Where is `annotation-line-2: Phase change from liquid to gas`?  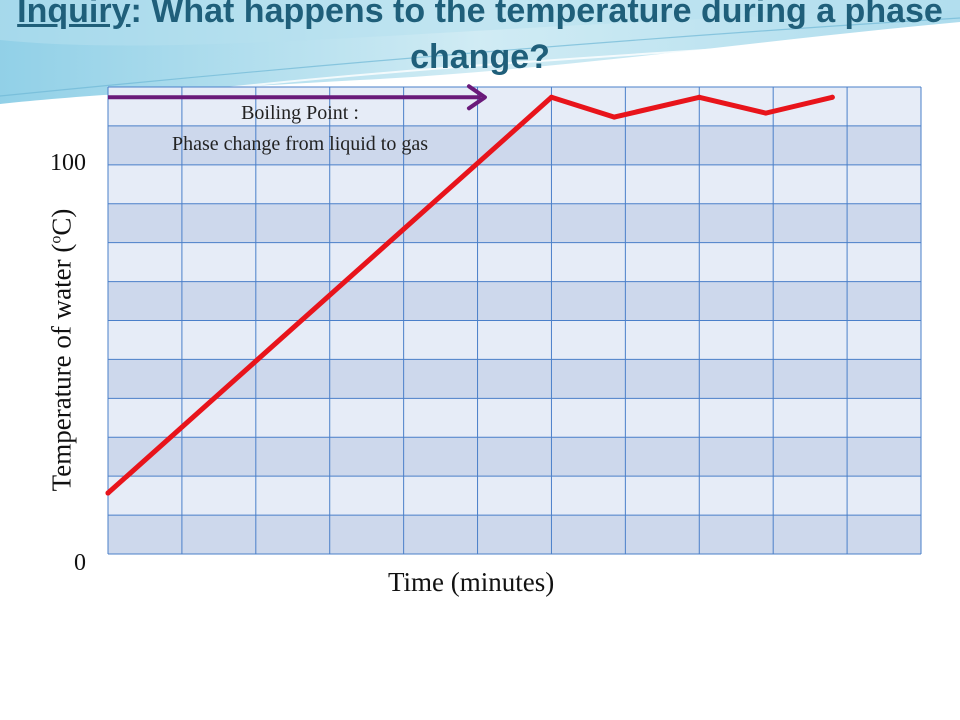 annotation-line-2: Phase change from liquid to gas is located at coordinates (300, 144).